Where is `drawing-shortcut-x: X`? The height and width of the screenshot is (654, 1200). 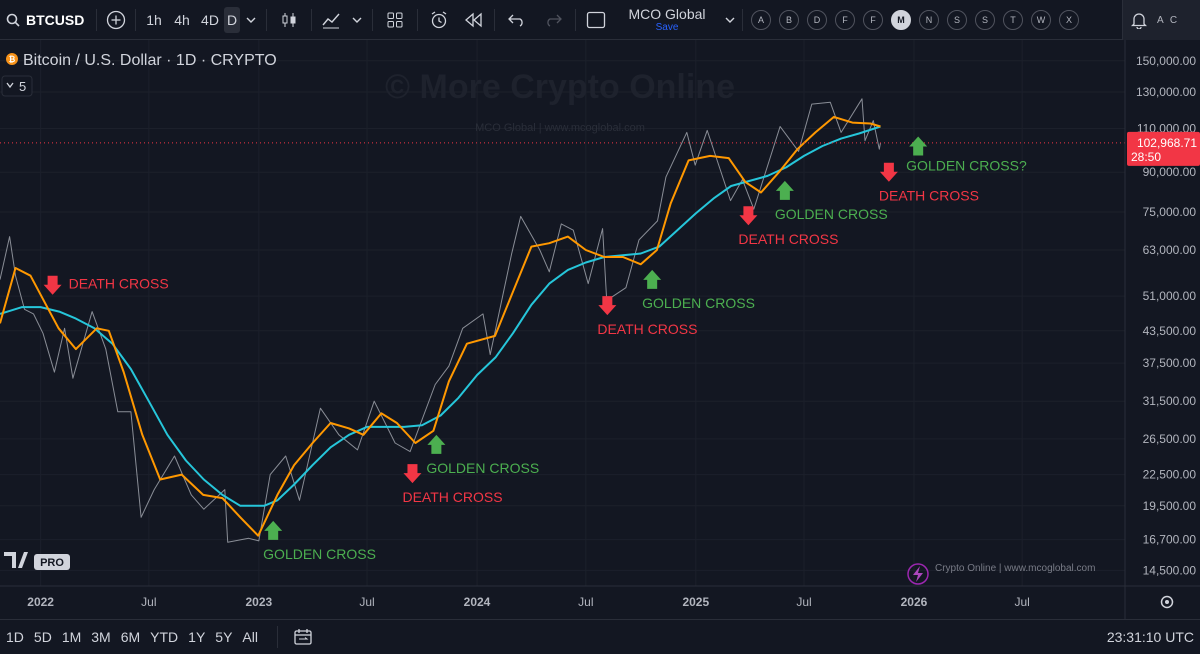 drawing-shortcut-x: X is located at coordinates (1069, 19).